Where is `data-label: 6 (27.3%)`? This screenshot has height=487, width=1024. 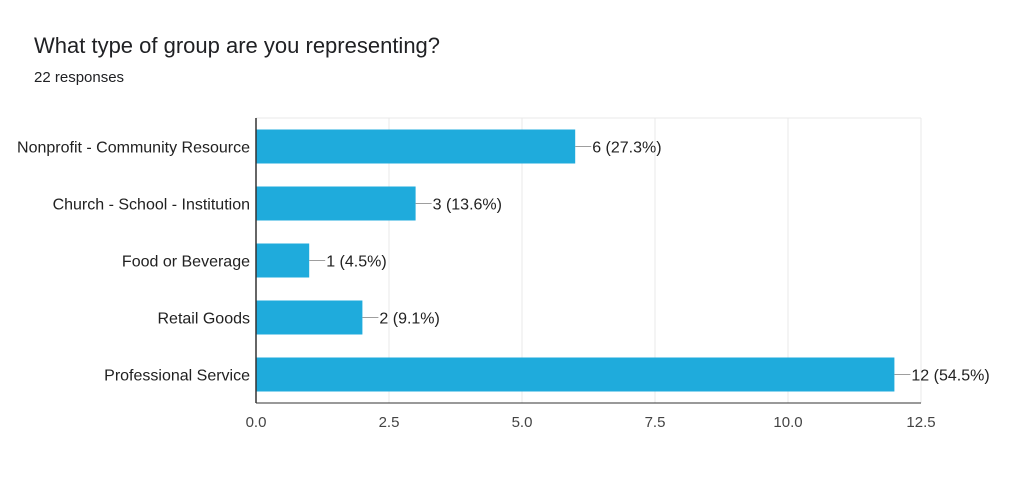
data-label: 6 (27.3%) is located at coordinates (626, 148).